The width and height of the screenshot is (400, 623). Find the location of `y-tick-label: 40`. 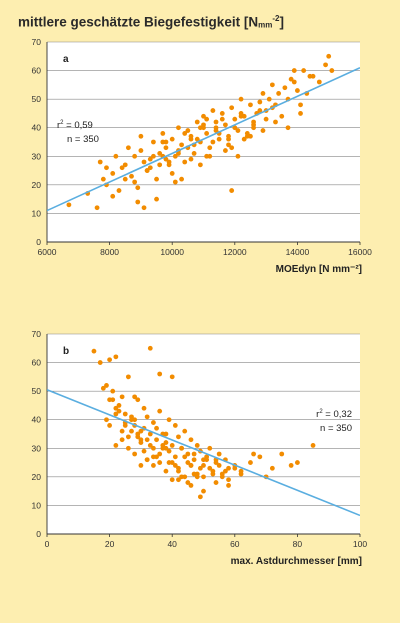

y-tick-label: 40 is located at coordinates (37, 420).